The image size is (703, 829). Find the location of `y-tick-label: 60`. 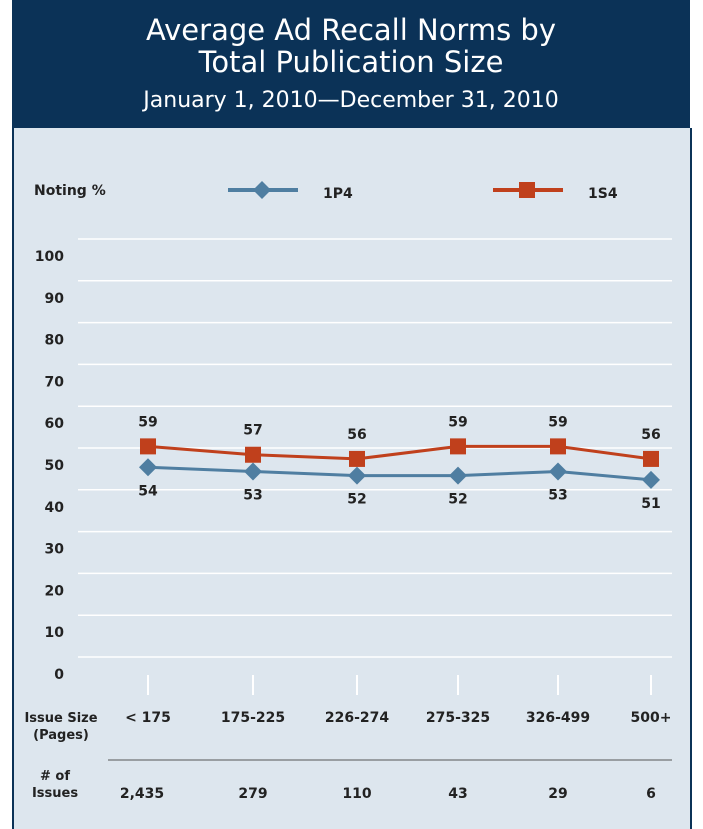

y-tick-label: 60 is located at coordinates (55, 424).